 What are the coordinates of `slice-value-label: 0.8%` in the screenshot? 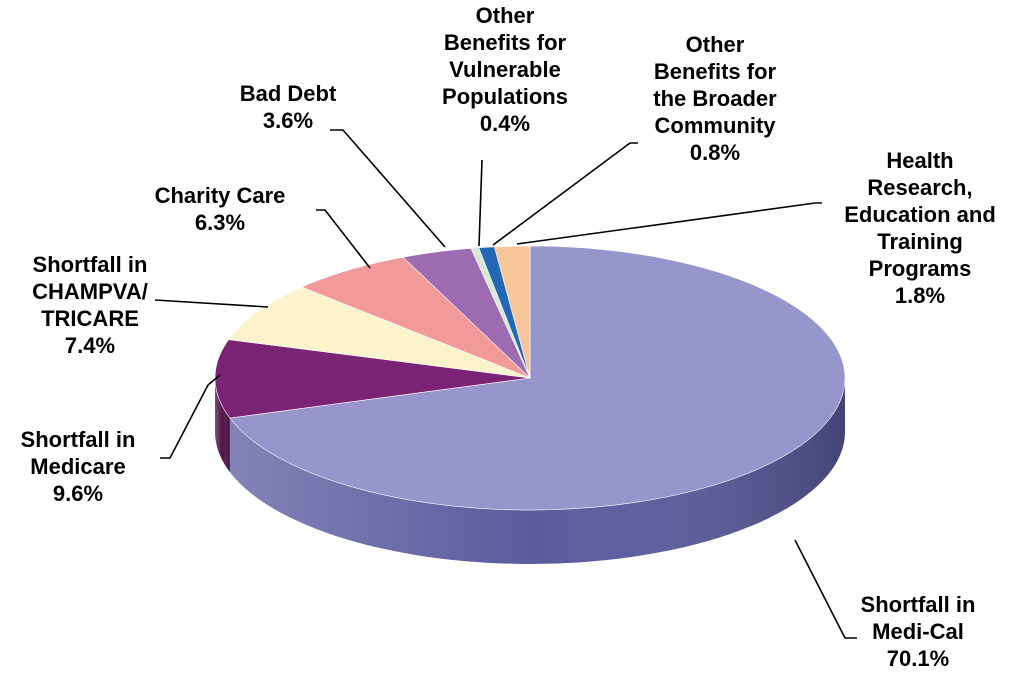 It's located at (715, 152).